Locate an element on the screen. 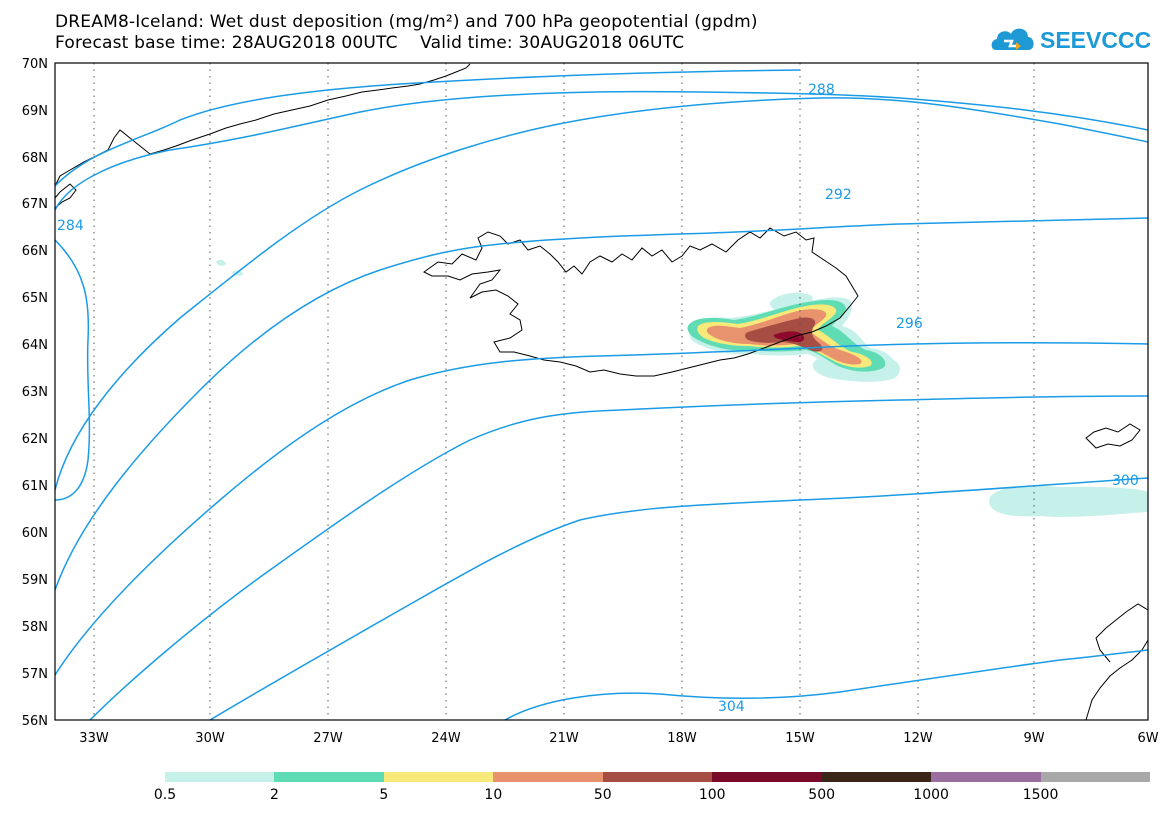 This screenshot has height=815, width=1175. lon-label: 15W is located at coordinates (800, 738).